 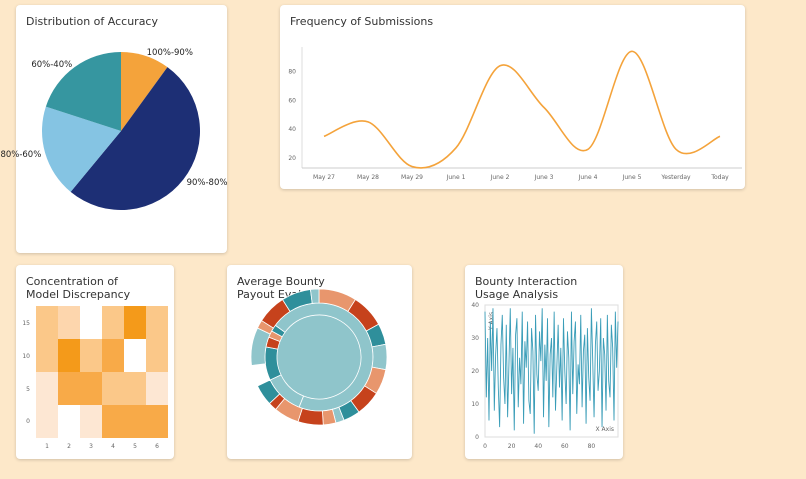 What do you see at coordinates (78, 288) in the screenshot?
I see `heatmap-title: Concentration of Model Discrepancy` at bounding box center [78, 288].